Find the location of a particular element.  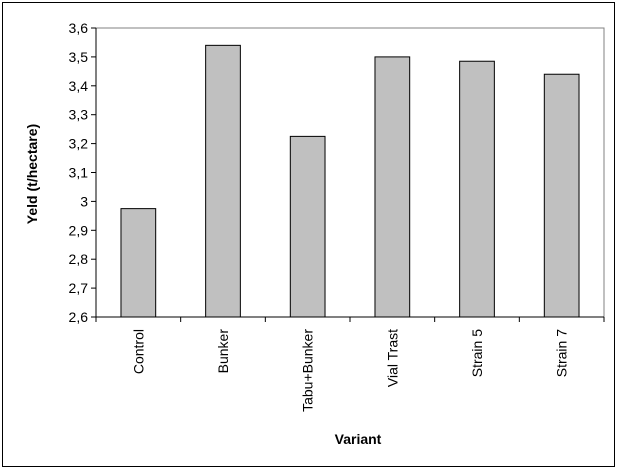

y-tick-label: 3,5 is located at coordinates (79, 57).